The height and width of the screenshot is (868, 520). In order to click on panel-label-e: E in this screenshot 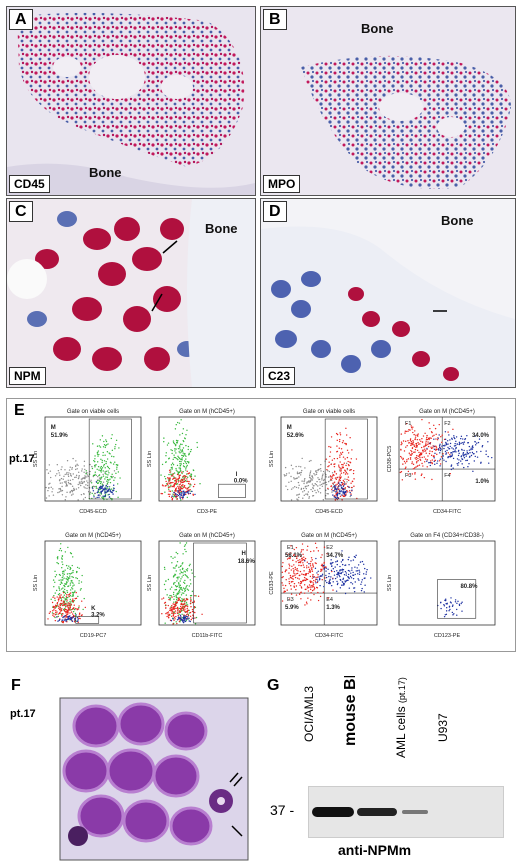, I will do `click(19, 410)`.